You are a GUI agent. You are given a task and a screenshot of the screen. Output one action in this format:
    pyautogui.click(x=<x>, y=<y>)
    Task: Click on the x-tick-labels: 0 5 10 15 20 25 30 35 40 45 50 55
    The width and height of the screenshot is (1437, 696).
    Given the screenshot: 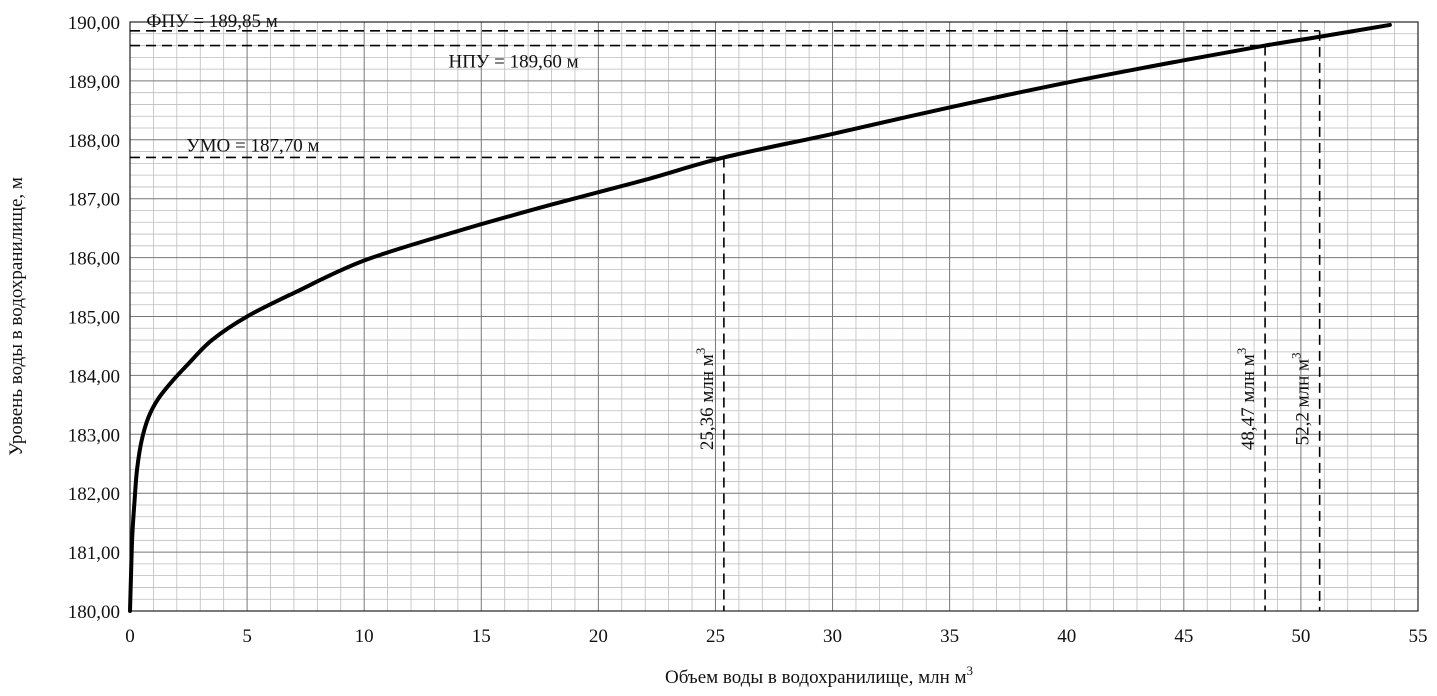 What is the action you would take?
    pyautogui.click(x=776, y=636)
    